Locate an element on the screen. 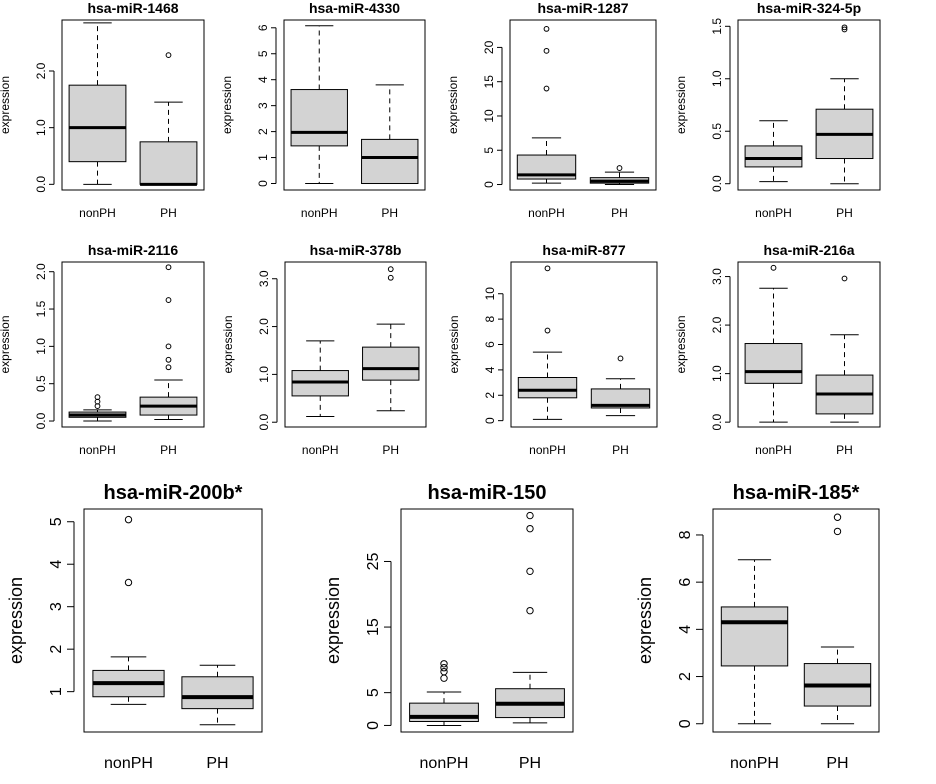  panel-title: hsa-miR-2116 is located at coordinates (133, 250).